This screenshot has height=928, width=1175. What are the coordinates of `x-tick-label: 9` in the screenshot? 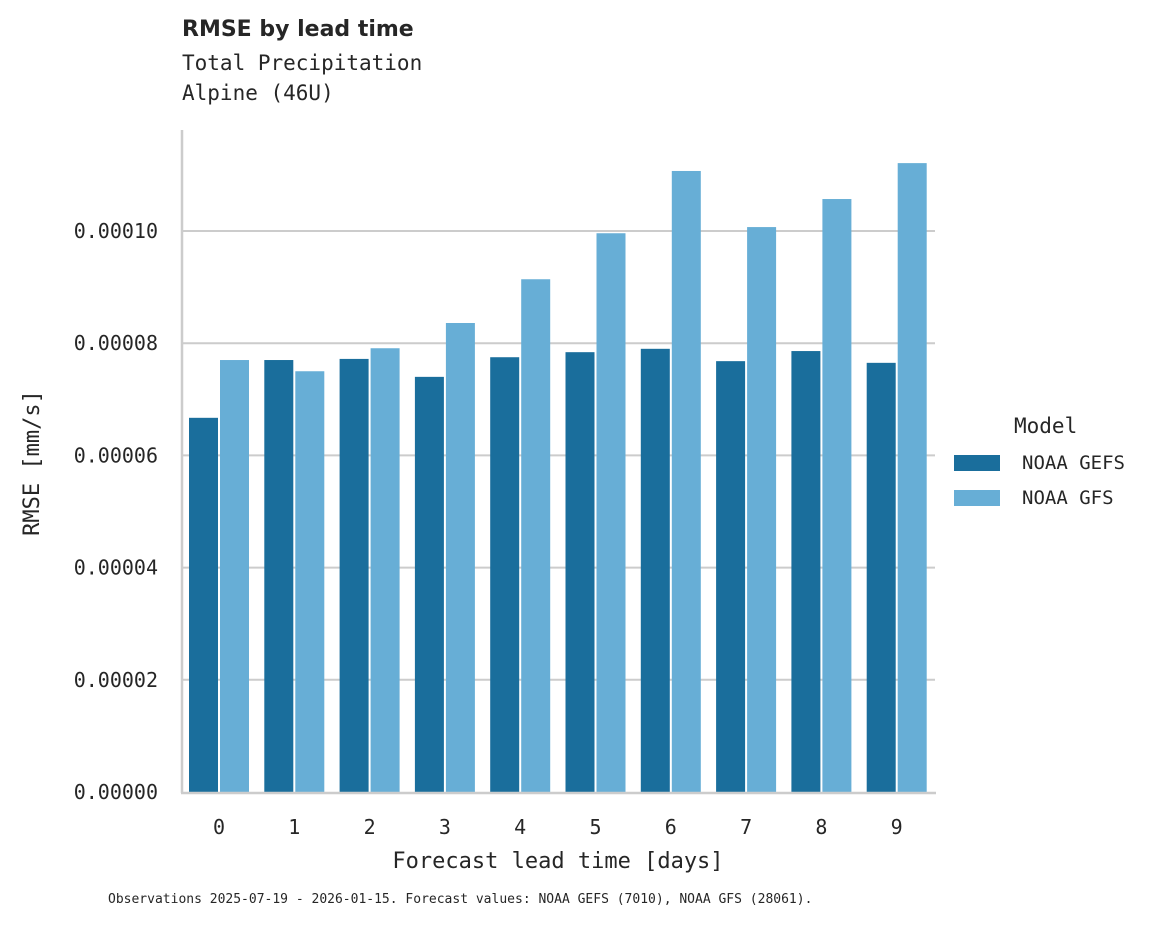 It's located at (897, 827).